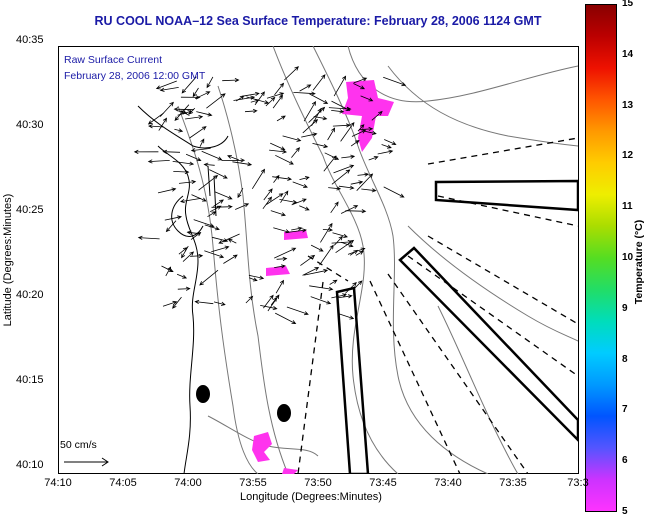  What do you see at coordinates (135, 76) in the screenshot?
I see `inset-label-2: February 28, 2006 12:00 GMT` at bounding box center [135, 76].